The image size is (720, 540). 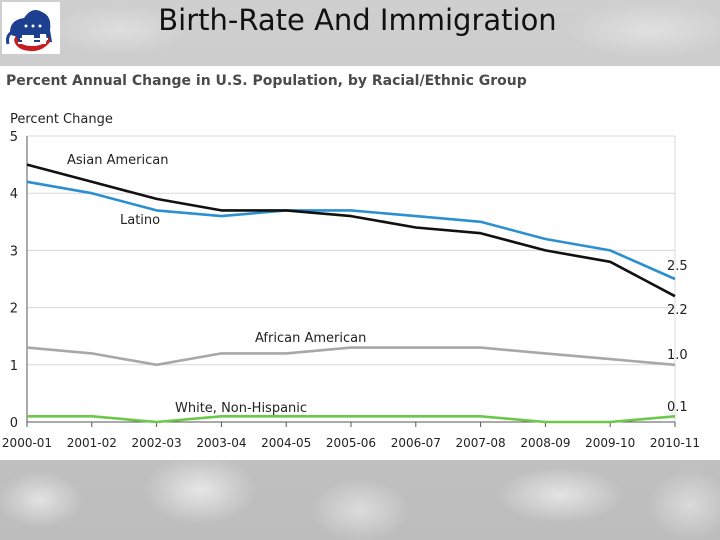 I want to click on x-tick-label: 2006-07, so click(x=416, y=443).